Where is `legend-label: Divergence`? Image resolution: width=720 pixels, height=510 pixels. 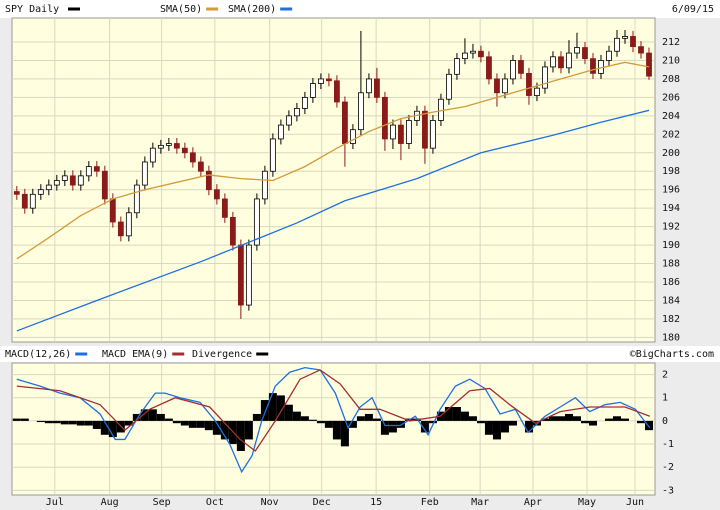
legend-label: Divergence is located at coordinates (222, 354).